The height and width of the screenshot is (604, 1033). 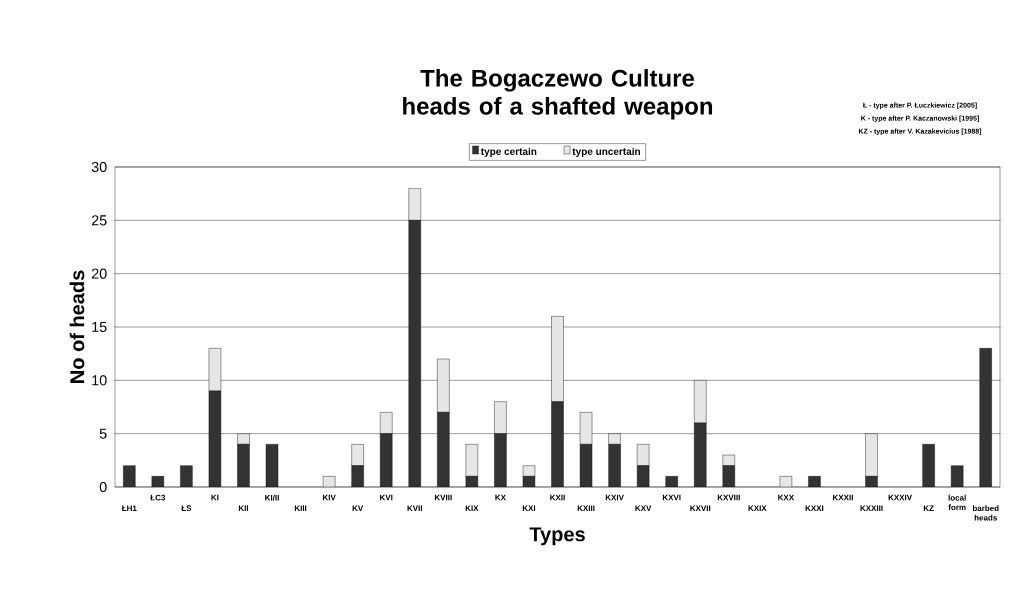 I want to click on x-tick-label: KVIII, so click(x=443, y=497).